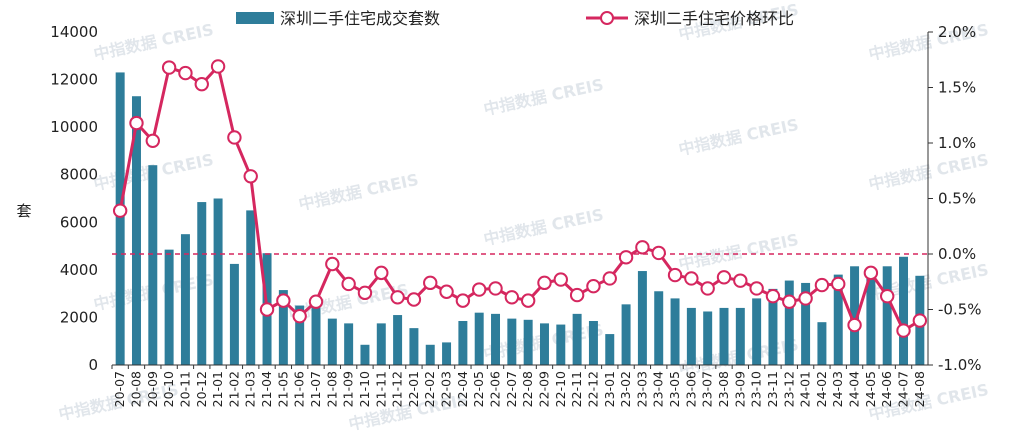 The height and width of the screenshot is (444, 1026). What do you see at coordinates (957, 199) in the screenshot?
I see `y-right-tick-label: 0.5%` at bounding box center [957, 199].